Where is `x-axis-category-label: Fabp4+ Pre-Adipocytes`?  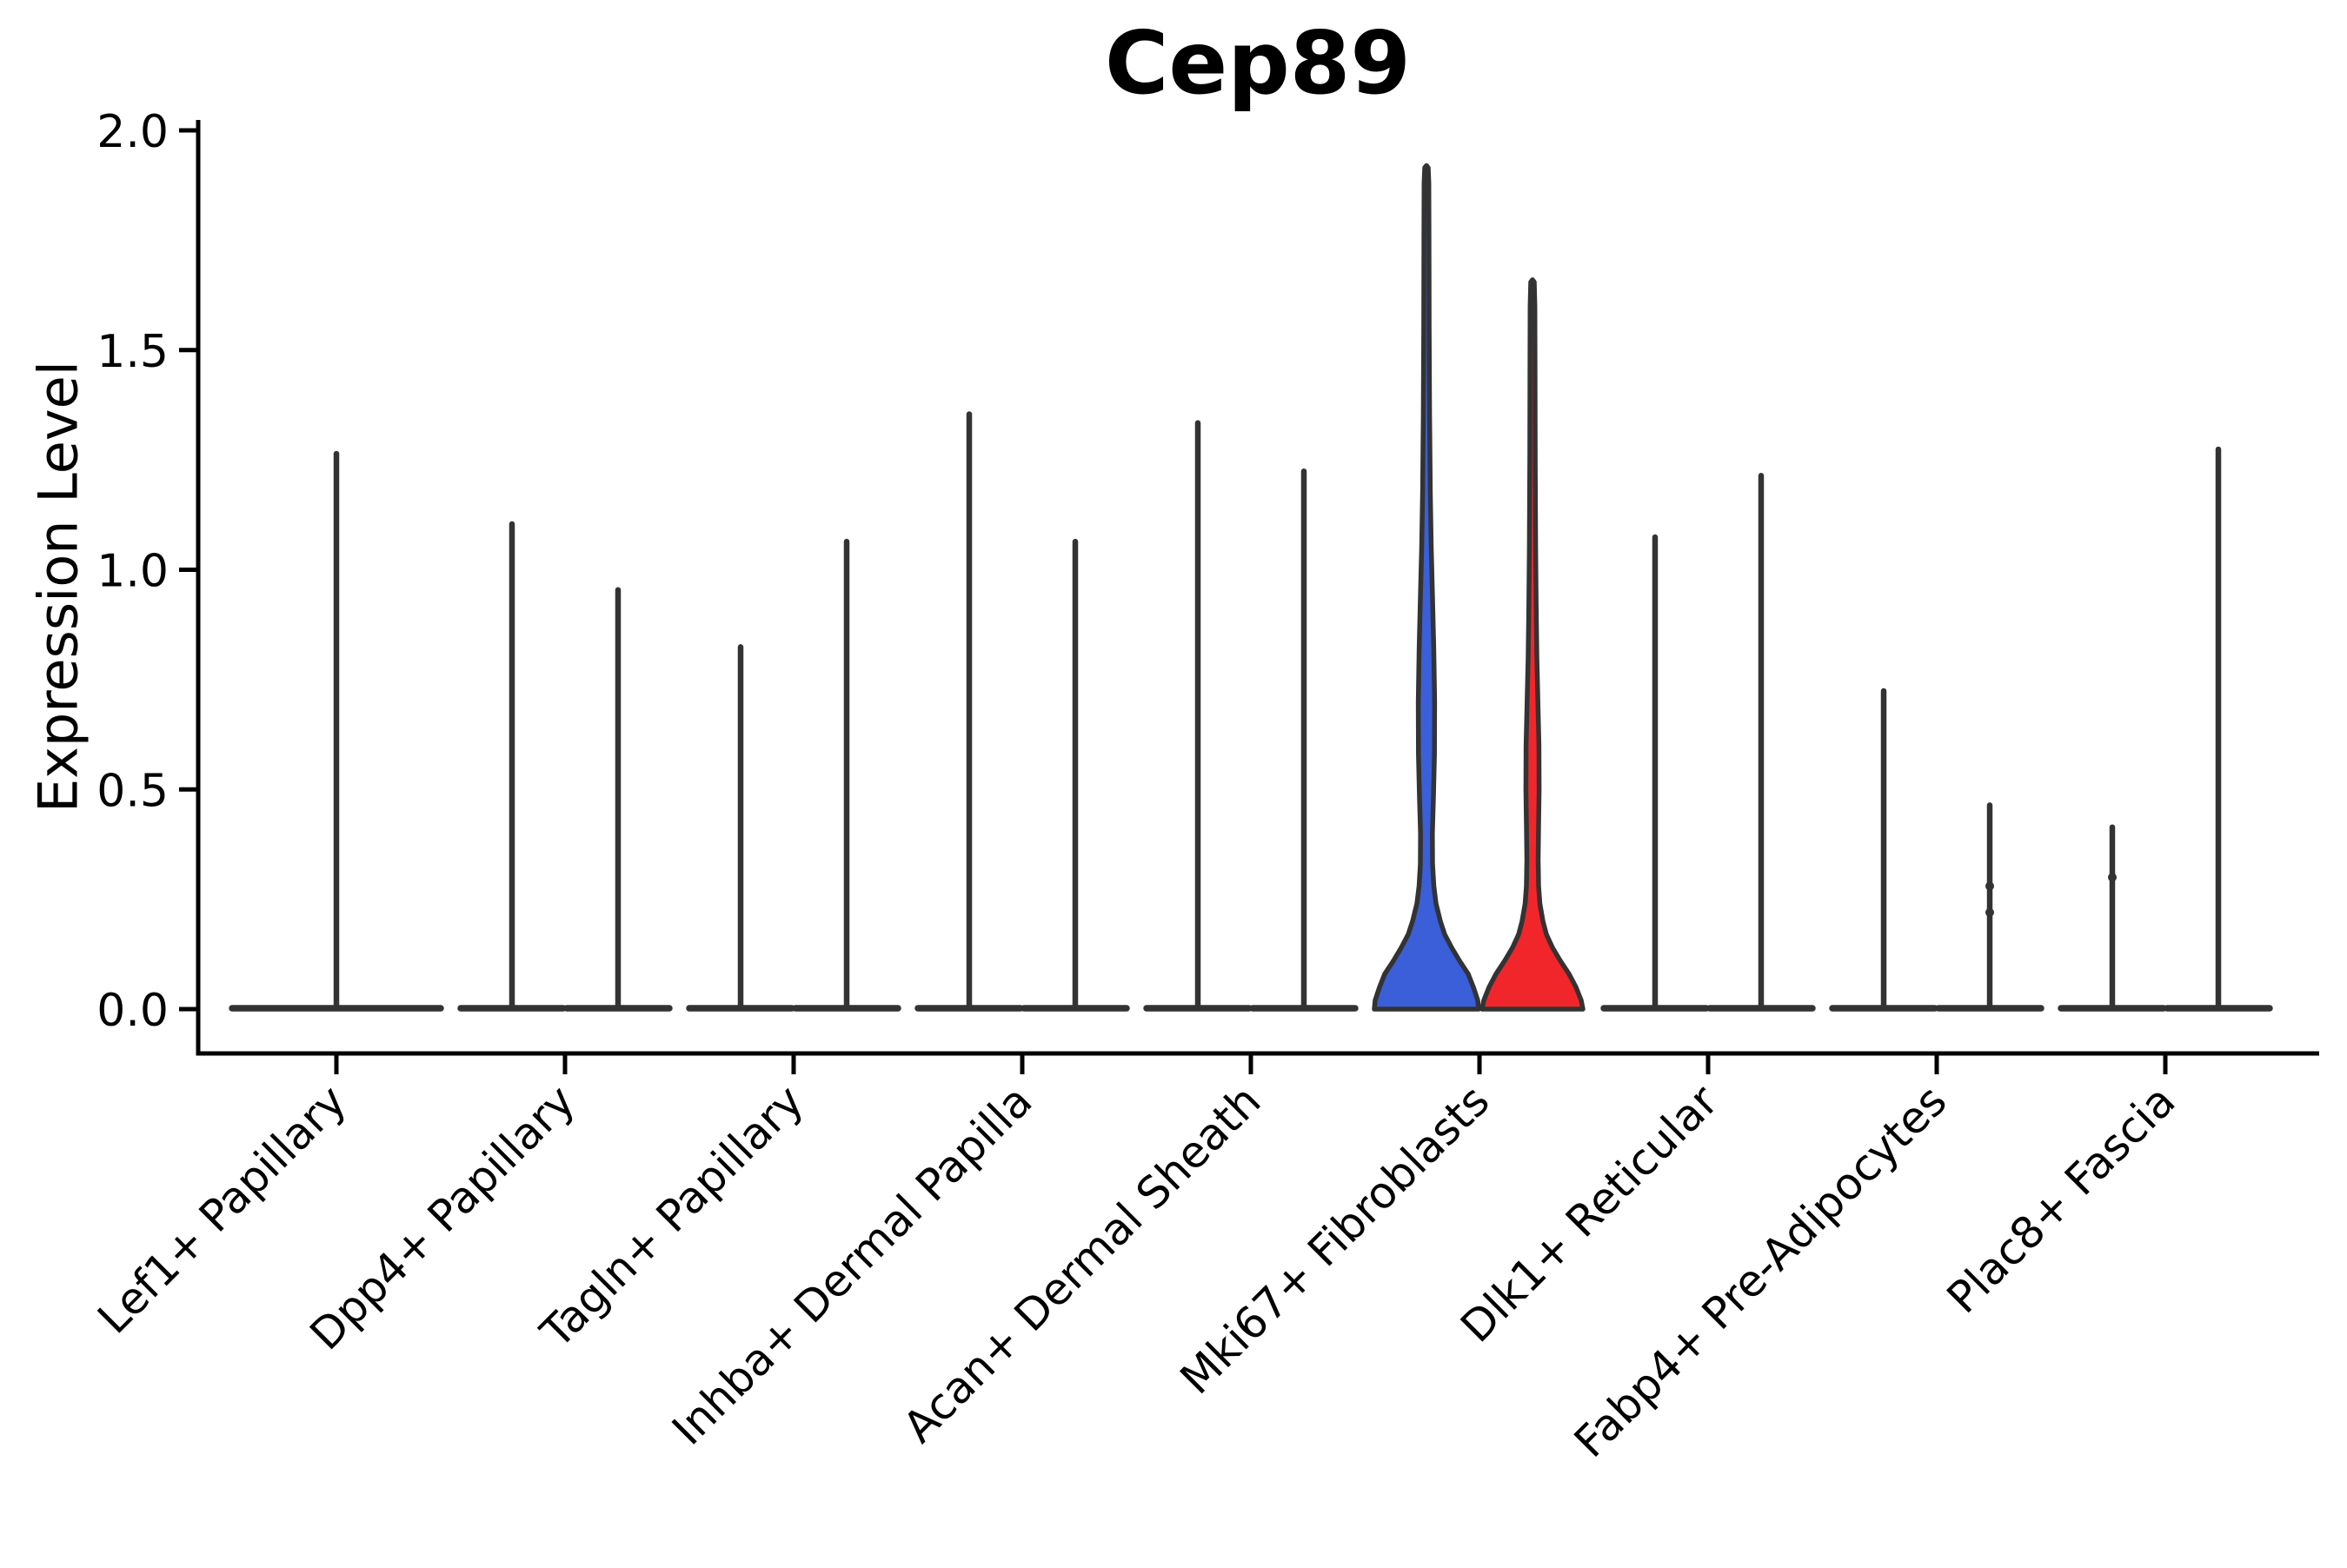
x-axis-category-label: Fabp4+ Pre-Adipocytes is located at coordinates (1761, 1271).